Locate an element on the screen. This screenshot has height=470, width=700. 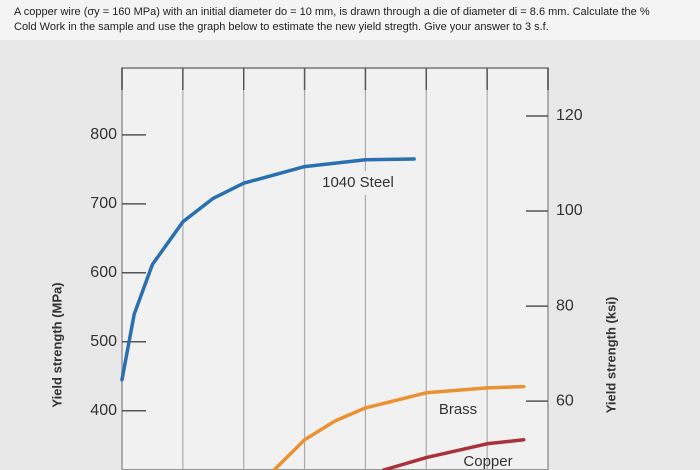
curve-label: Brass is located at coordinates (458, 409).